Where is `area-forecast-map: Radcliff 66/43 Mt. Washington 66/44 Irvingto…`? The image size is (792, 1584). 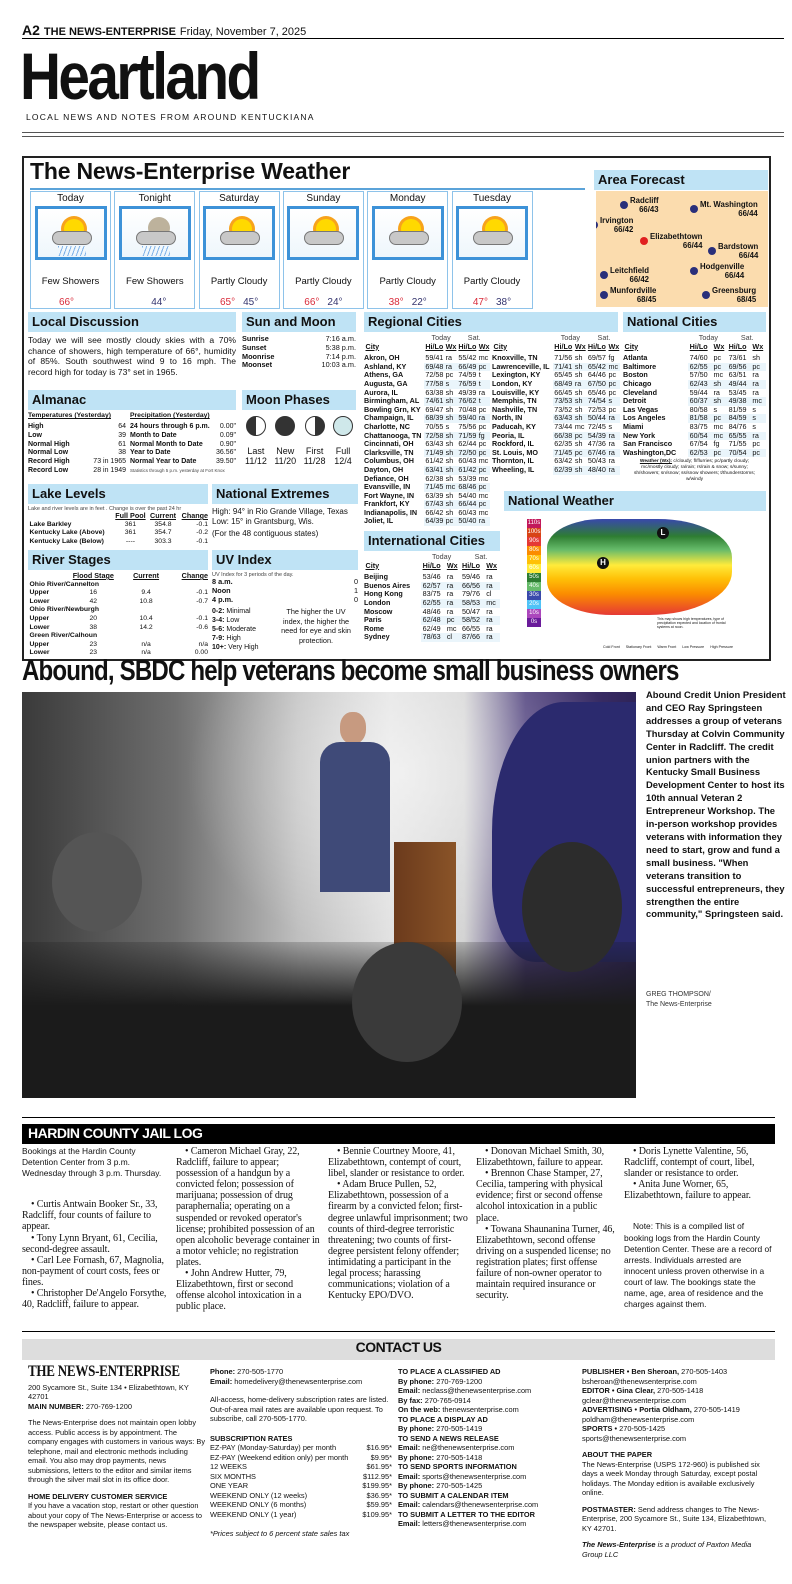 area-forecast-map: Radcliff 66/43 Mt. Washington 66/44 Irvingto… is located at coordinates (682, 249).